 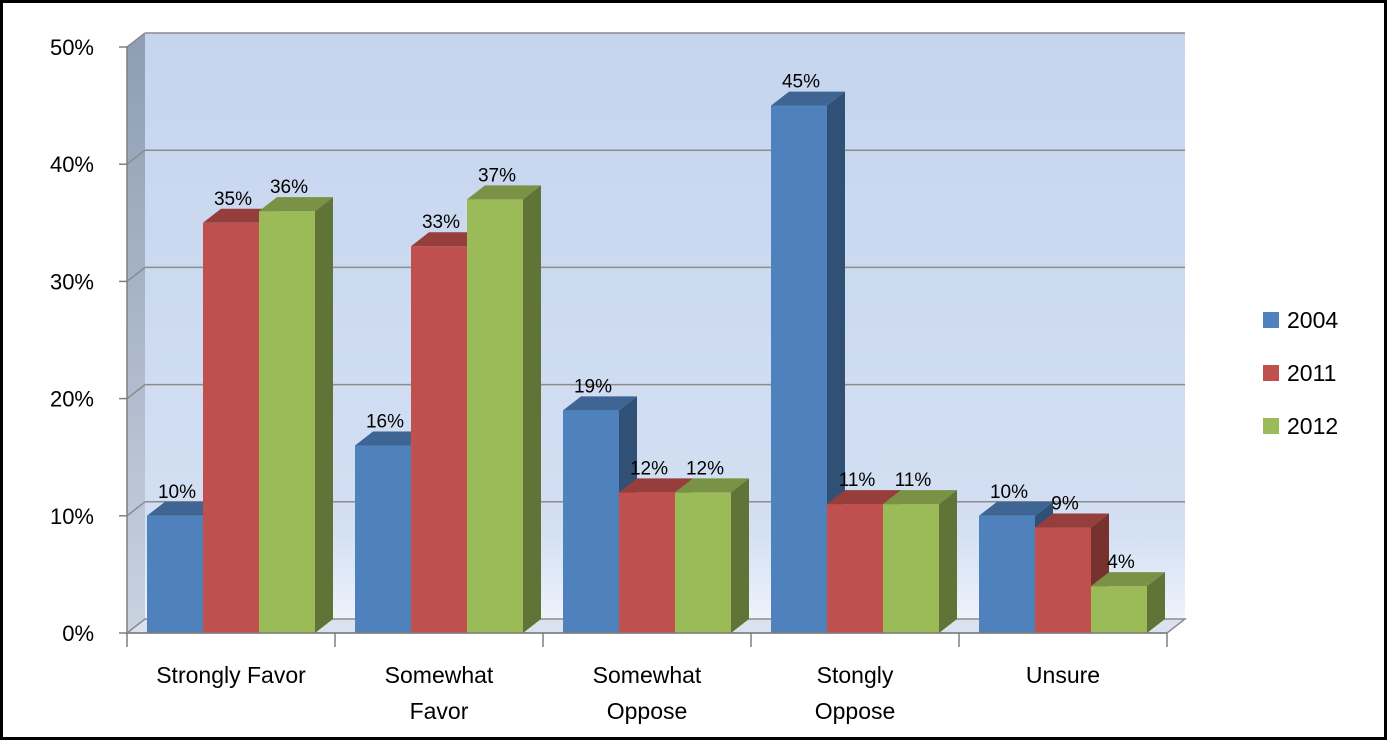 I want to click on data-label: 19%, so click(x=593, y=386).